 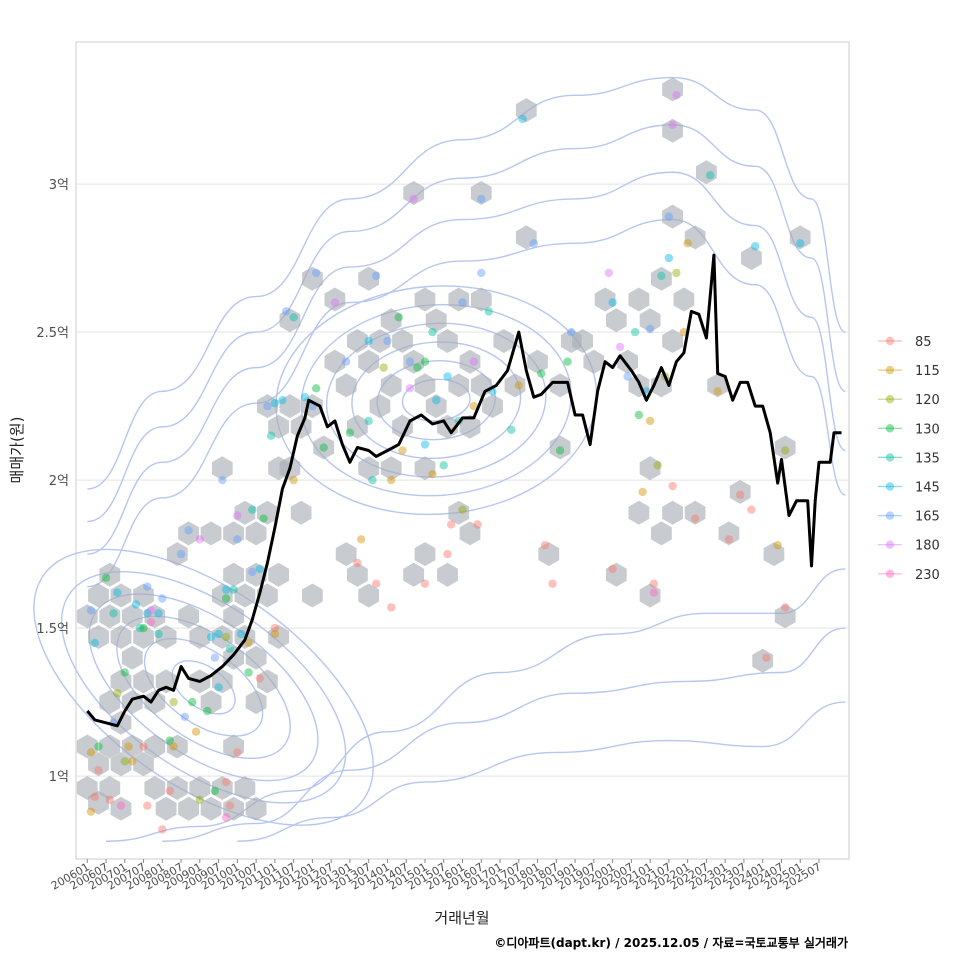 What do you see at coordinates (17, 450) in the screenshot?
I see `y-axis-title: 매매가(원)` at bounding box center [17, 450].